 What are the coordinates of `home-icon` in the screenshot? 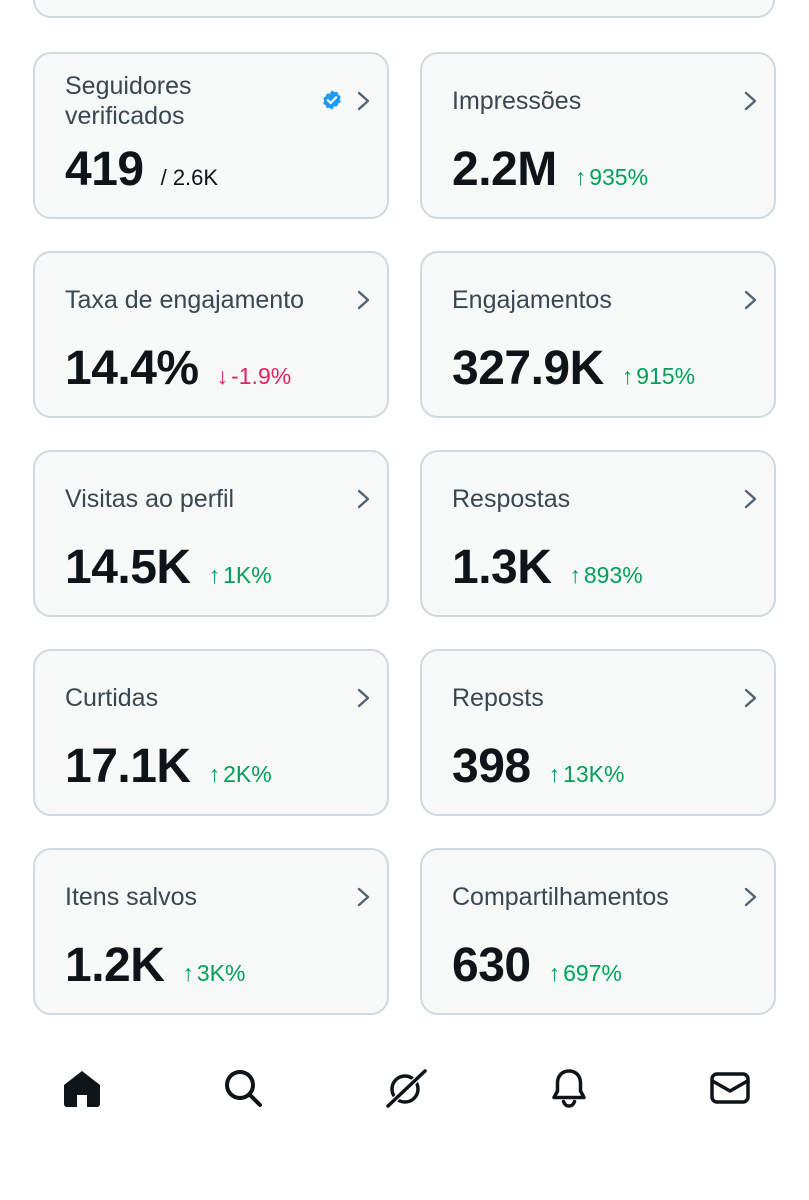 It's located at (82, 1088).